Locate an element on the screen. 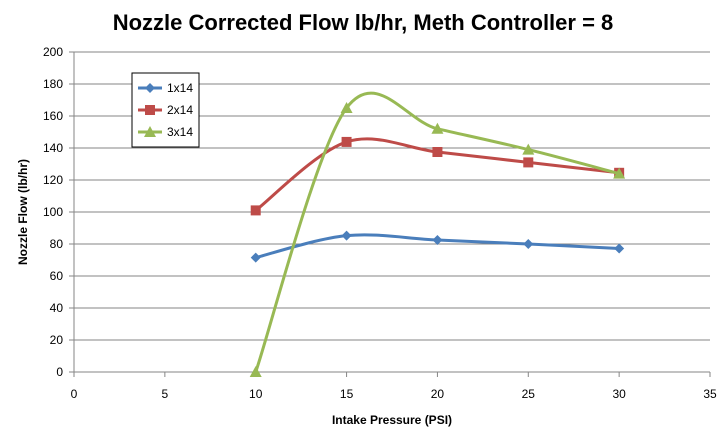 The image size is (726, 441). legend-item-3x14: 3x14 is located at coordinates (165, 132).